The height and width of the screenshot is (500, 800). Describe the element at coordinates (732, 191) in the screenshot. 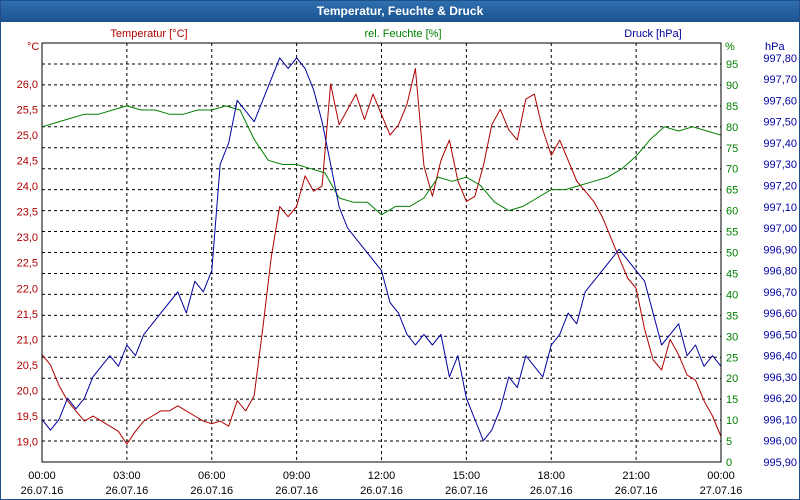

I see `humidity-tick: 65` at that location.